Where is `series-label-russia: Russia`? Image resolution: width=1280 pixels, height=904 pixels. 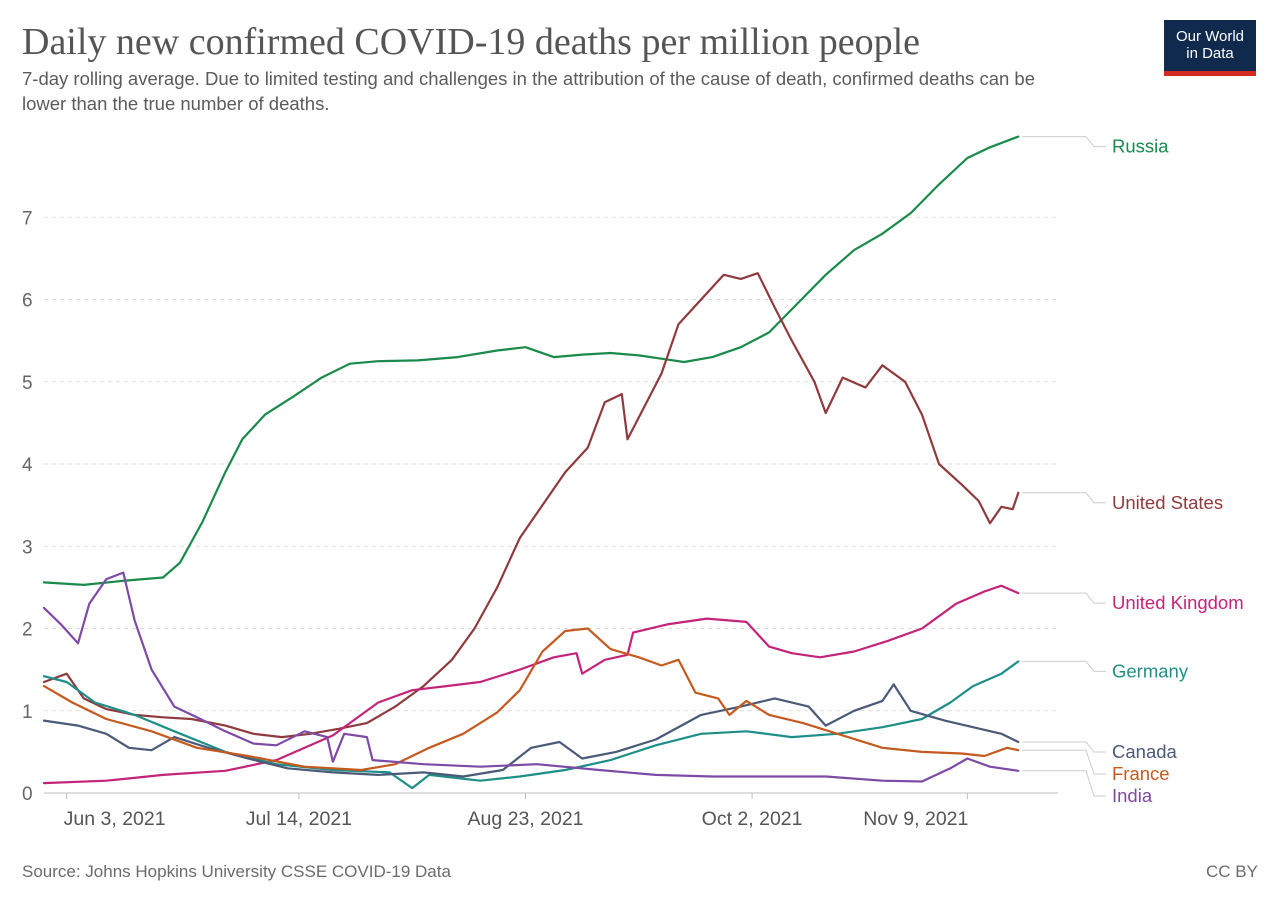
series-label-russia: Russia is located at coordinates (1140, 146).